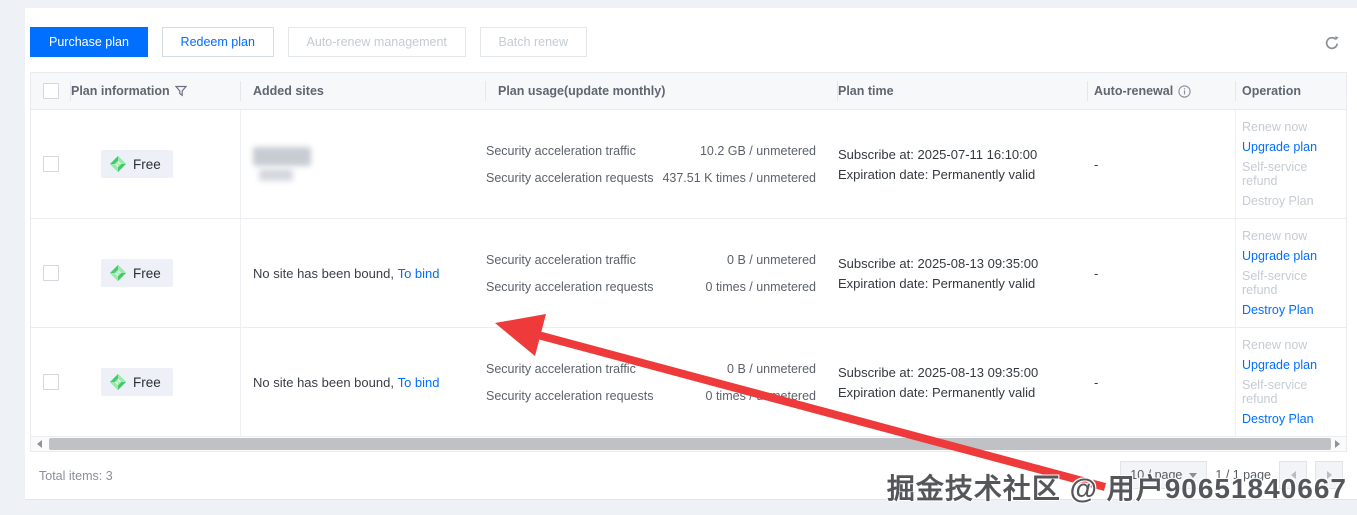 The image size is (1357, 515). What do you see at coordinates (963, 91) in the screenshot?
I see `col-plan-time: Plan time` at bounding box center [963, 91].